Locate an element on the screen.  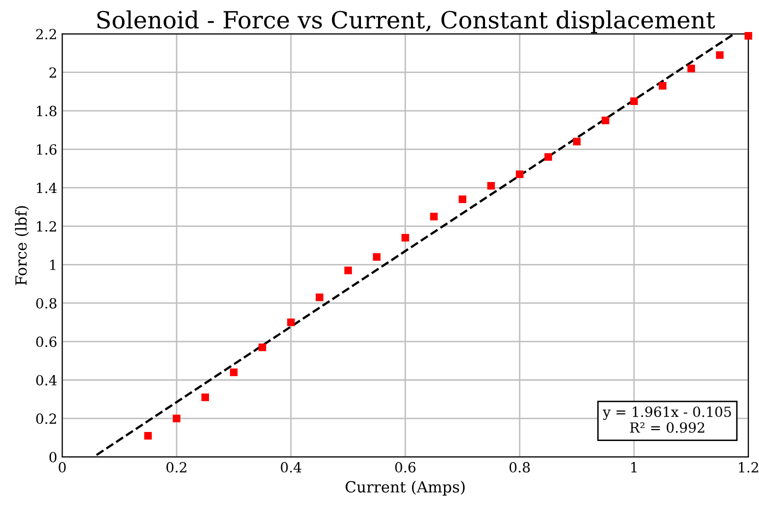
y-axis-title: Force (lbf) is located at coordinates (21, 246).